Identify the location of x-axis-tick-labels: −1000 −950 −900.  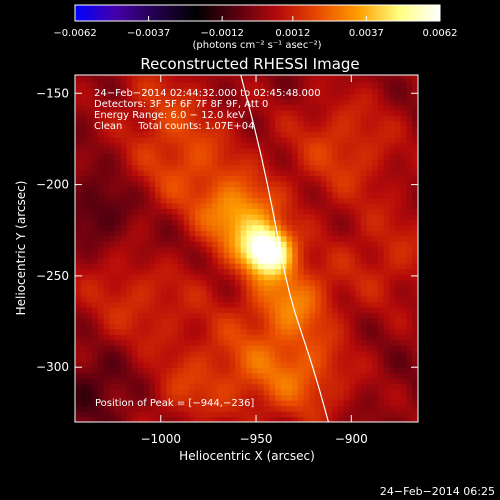
(253, 439).